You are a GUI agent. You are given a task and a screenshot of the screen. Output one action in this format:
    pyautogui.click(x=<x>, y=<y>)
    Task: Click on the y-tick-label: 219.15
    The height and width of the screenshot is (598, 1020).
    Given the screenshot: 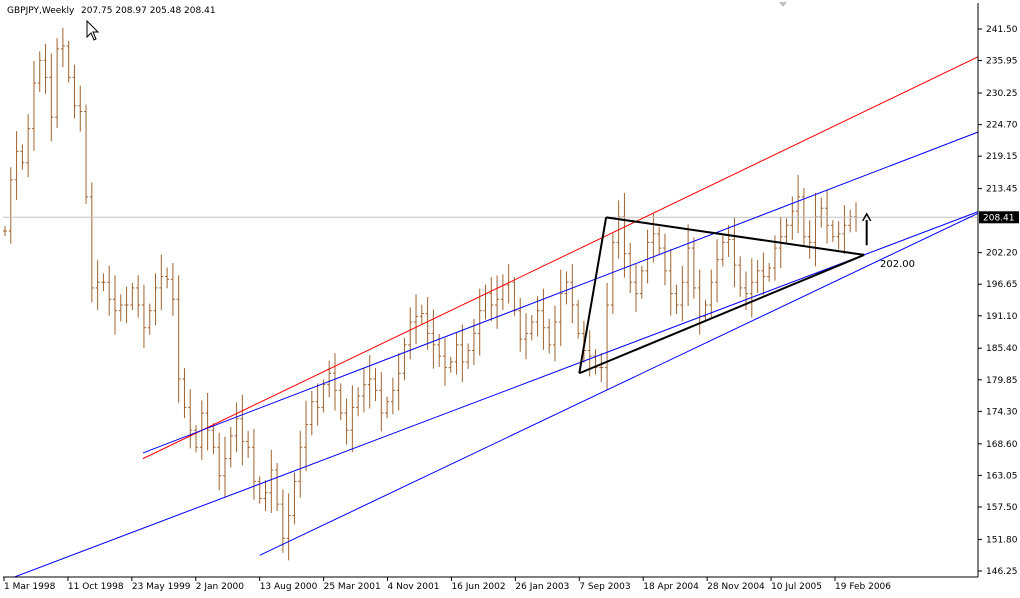 What is the action you would take?
    pyautogui.click(x=1002, y=157)
    